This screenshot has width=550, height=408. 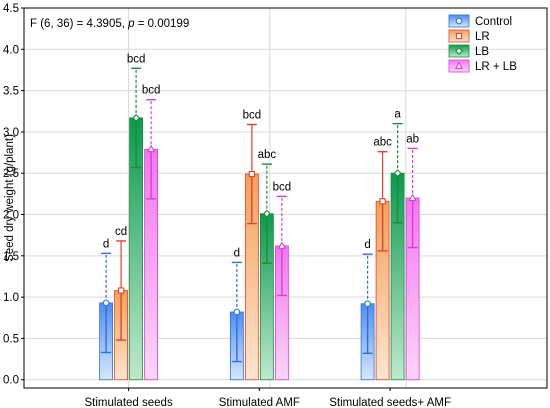 What do you see at coordinates (493, 22) in the screenshot?
I see `legend-label: Control` at bounding box center [493, 22].